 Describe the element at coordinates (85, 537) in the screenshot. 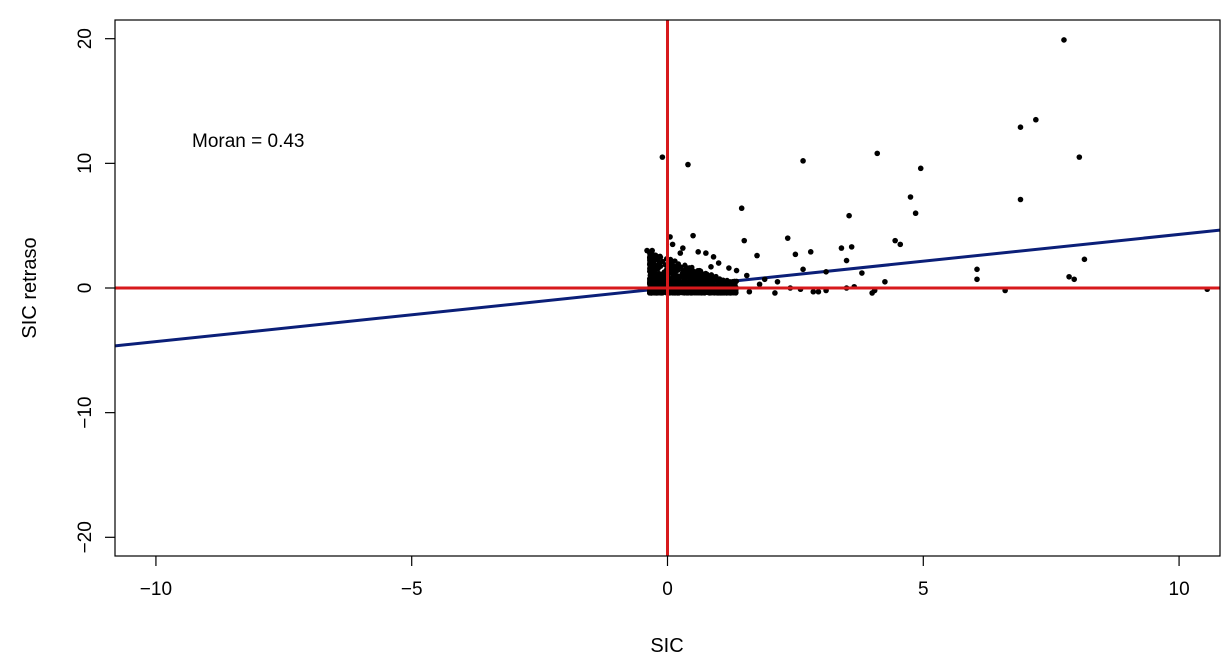

I see `y-tick-label: −20` at that location.